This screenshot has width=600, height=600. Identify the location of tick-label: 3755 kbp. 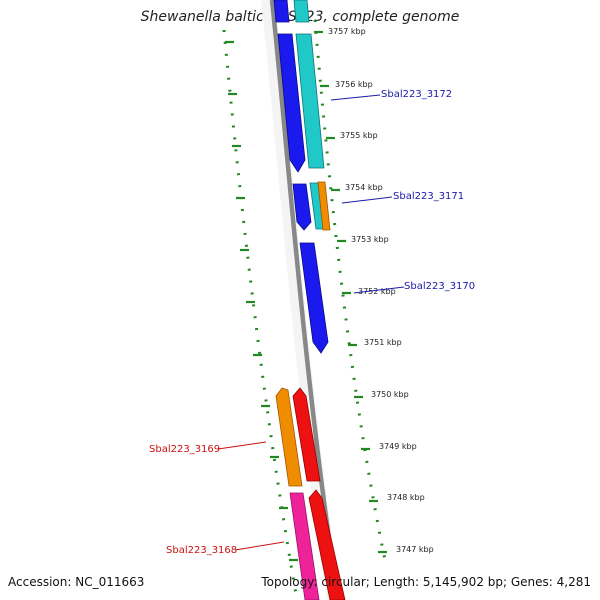
(359, 135).